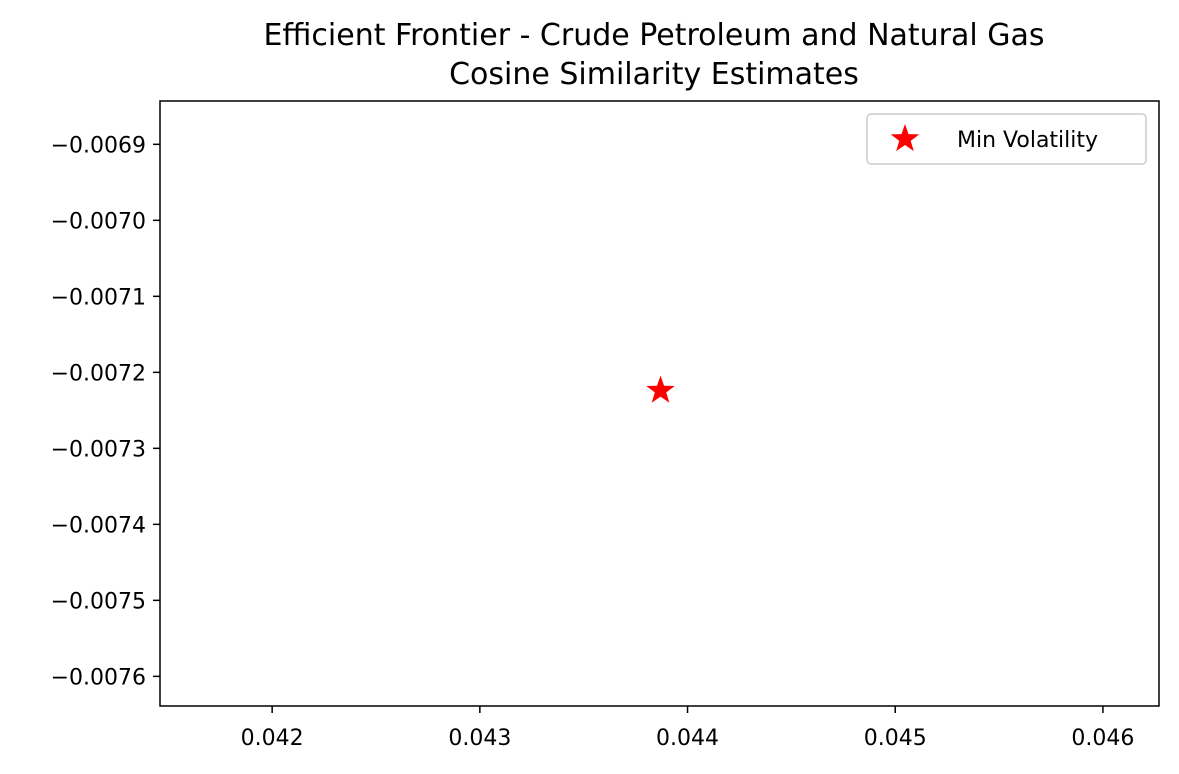  I want to click on min-volatility-point, so click(660, 389).